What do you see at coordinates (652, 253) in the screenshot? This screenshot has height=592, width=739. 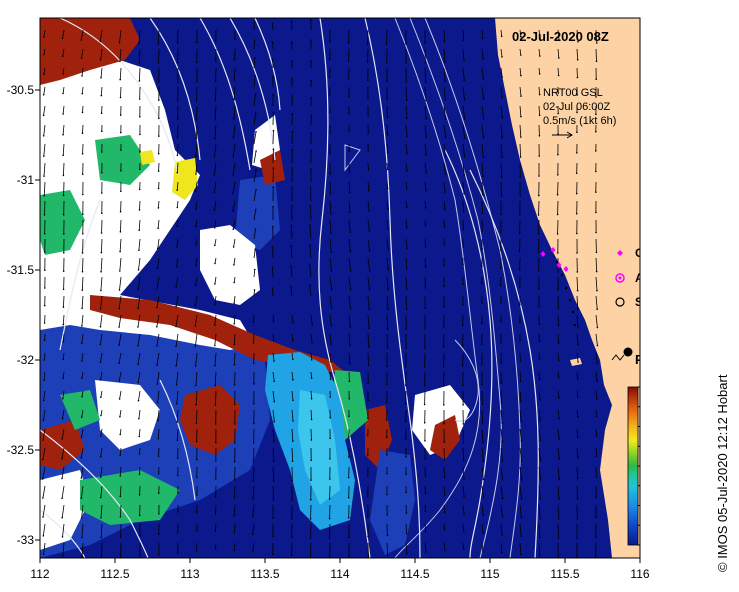 I see `glider-legend-label: Glider` at bounding box center [652, 253].